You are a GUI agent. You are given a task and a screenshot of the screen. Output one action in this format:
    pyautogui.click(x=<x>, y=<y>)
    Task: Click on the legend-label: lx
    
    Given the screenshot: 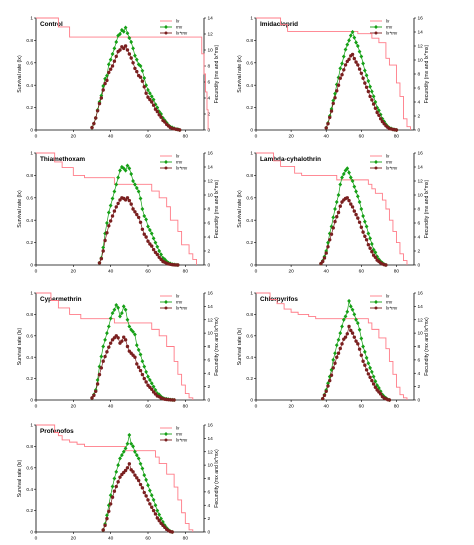 What is the action you would take?
    pyautogui.click(x=388, y=21)
    